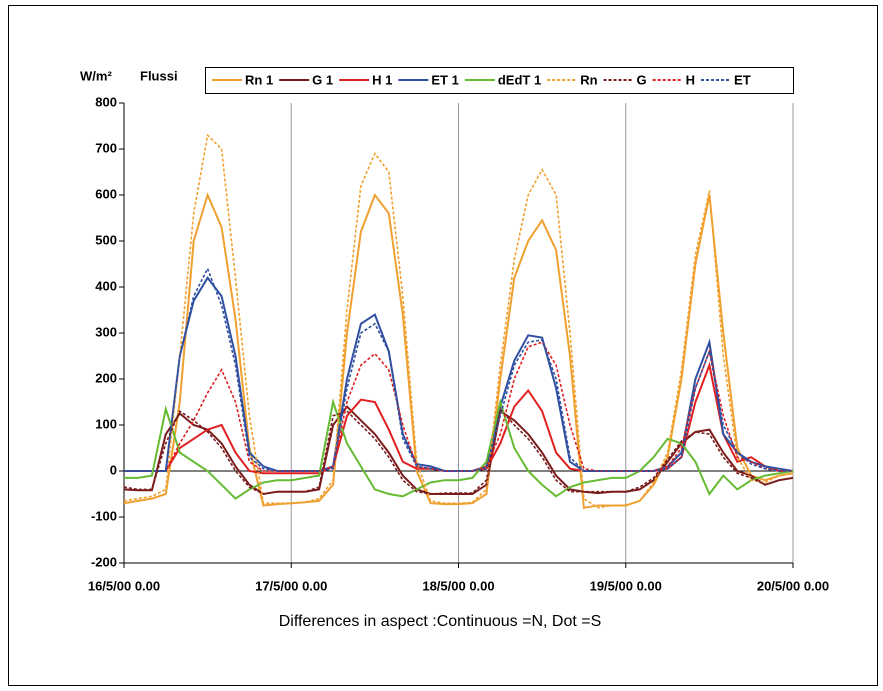 The width and height of the screenshot is (883, 691). I want to click on y-tick-label: 500, so click(106, 239).